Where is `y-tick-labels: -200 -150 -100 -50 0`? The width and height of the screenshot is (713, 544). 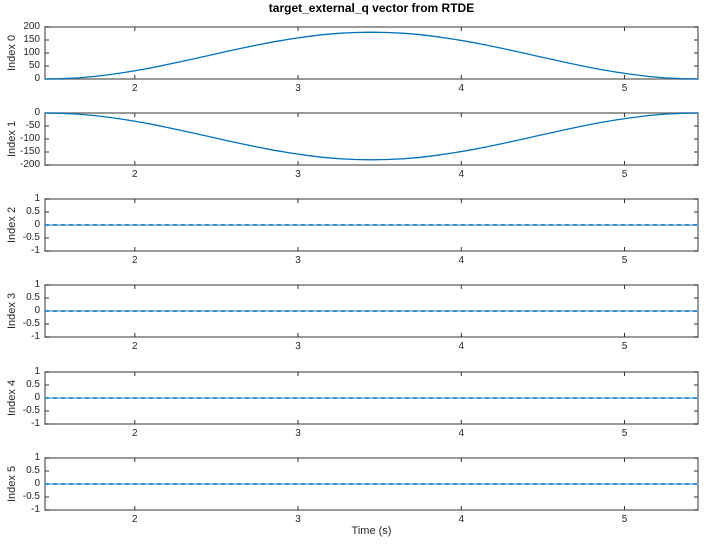 y-tick-labels: -200 -150 -100 -50 0 is located at coordinates (20, 138).